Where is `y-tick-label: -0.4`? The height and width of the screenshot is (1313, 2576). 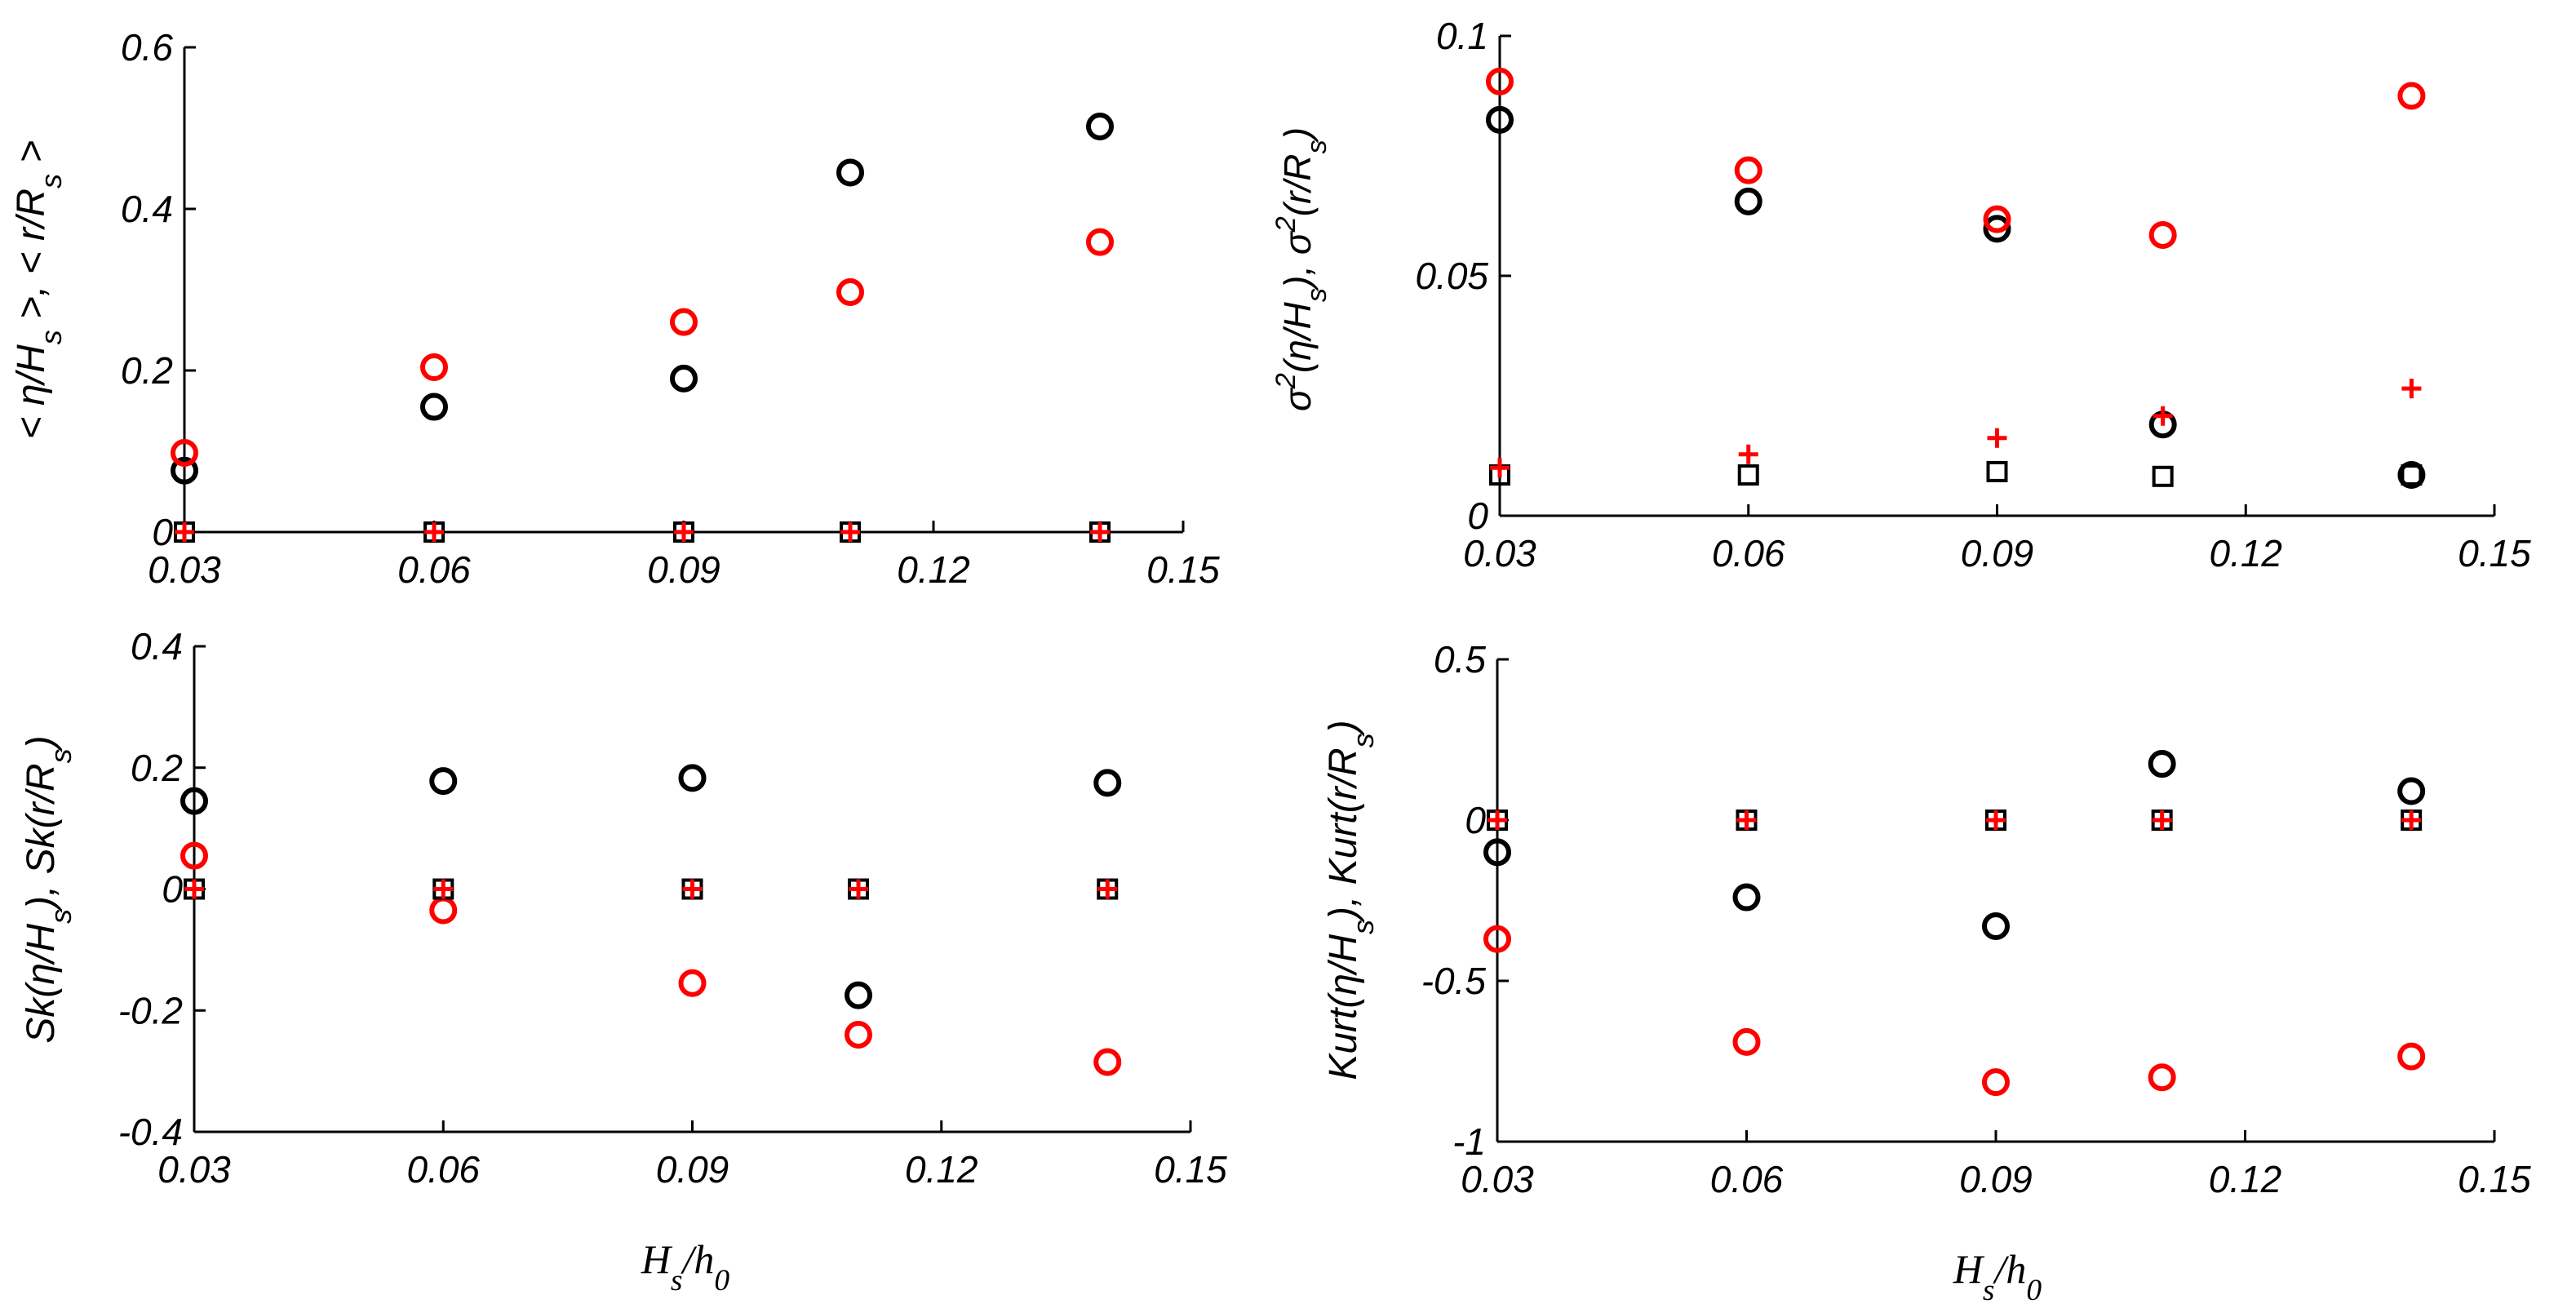
y-tick-label: -0.4 is located at coordinates (150, 1132).